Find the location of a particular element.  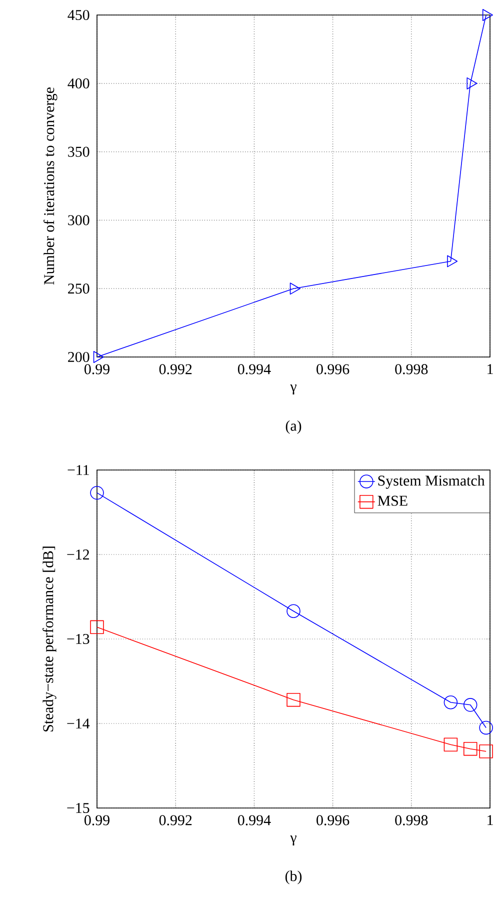

y-axis-title: Number of iterations to converge is located at coordinates (51, 186).